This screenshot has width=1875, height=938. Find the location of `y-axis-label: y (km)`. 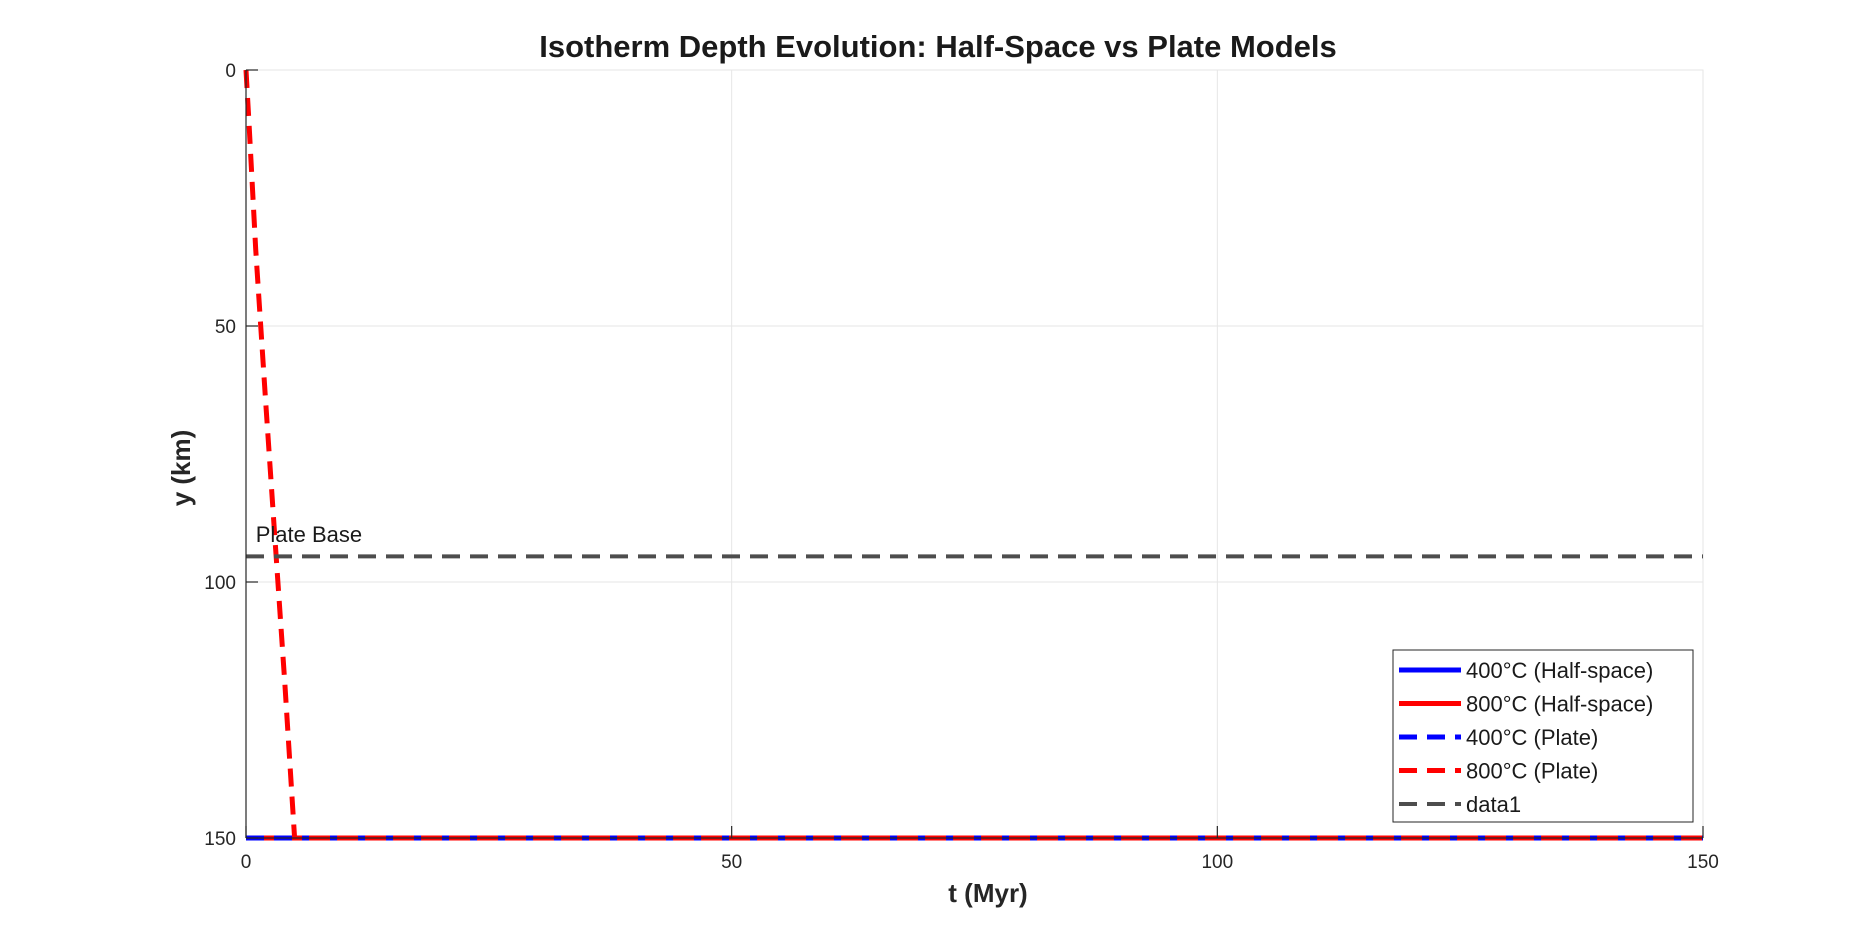

y-axis-label: y (km) is located at coordinates (181, 468).